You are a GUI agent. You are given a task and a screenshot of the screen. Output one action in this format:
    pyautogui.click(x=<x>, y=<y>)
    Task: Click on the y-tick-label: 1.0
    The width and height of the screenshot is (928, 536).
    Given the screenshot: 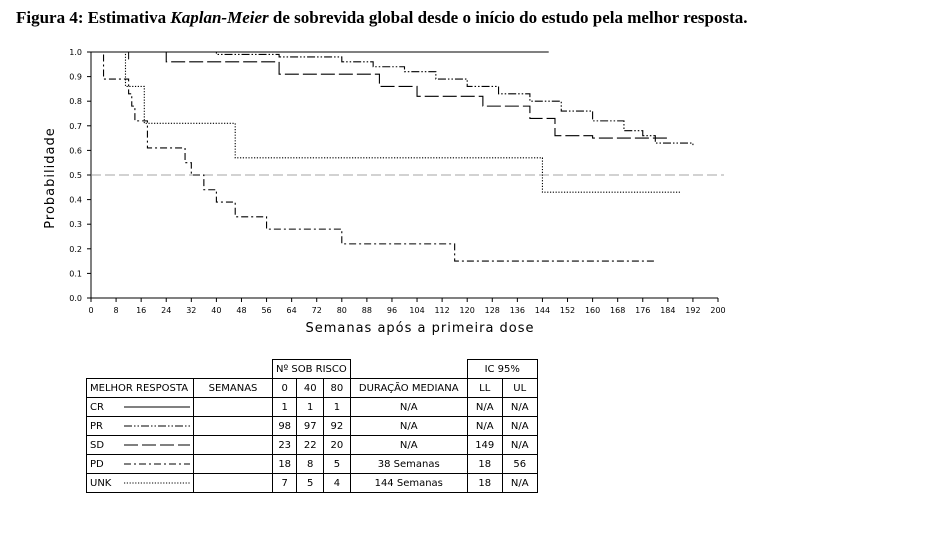 What is the action you would take?
    pyautogui.click(x=75, y=52)
    